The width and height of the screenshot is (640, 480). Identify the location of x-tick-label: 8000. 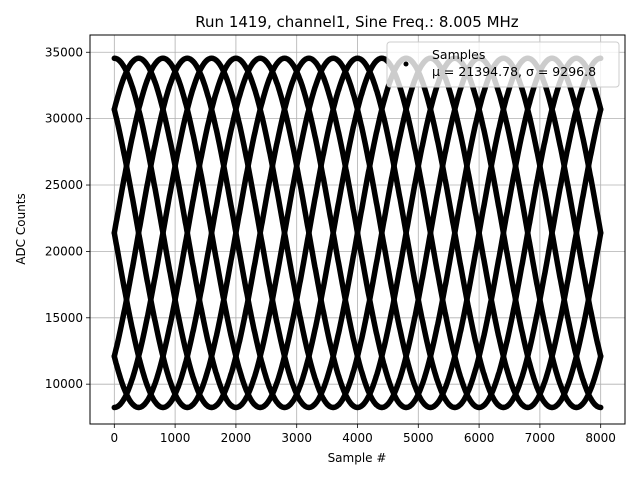
(600, 438).